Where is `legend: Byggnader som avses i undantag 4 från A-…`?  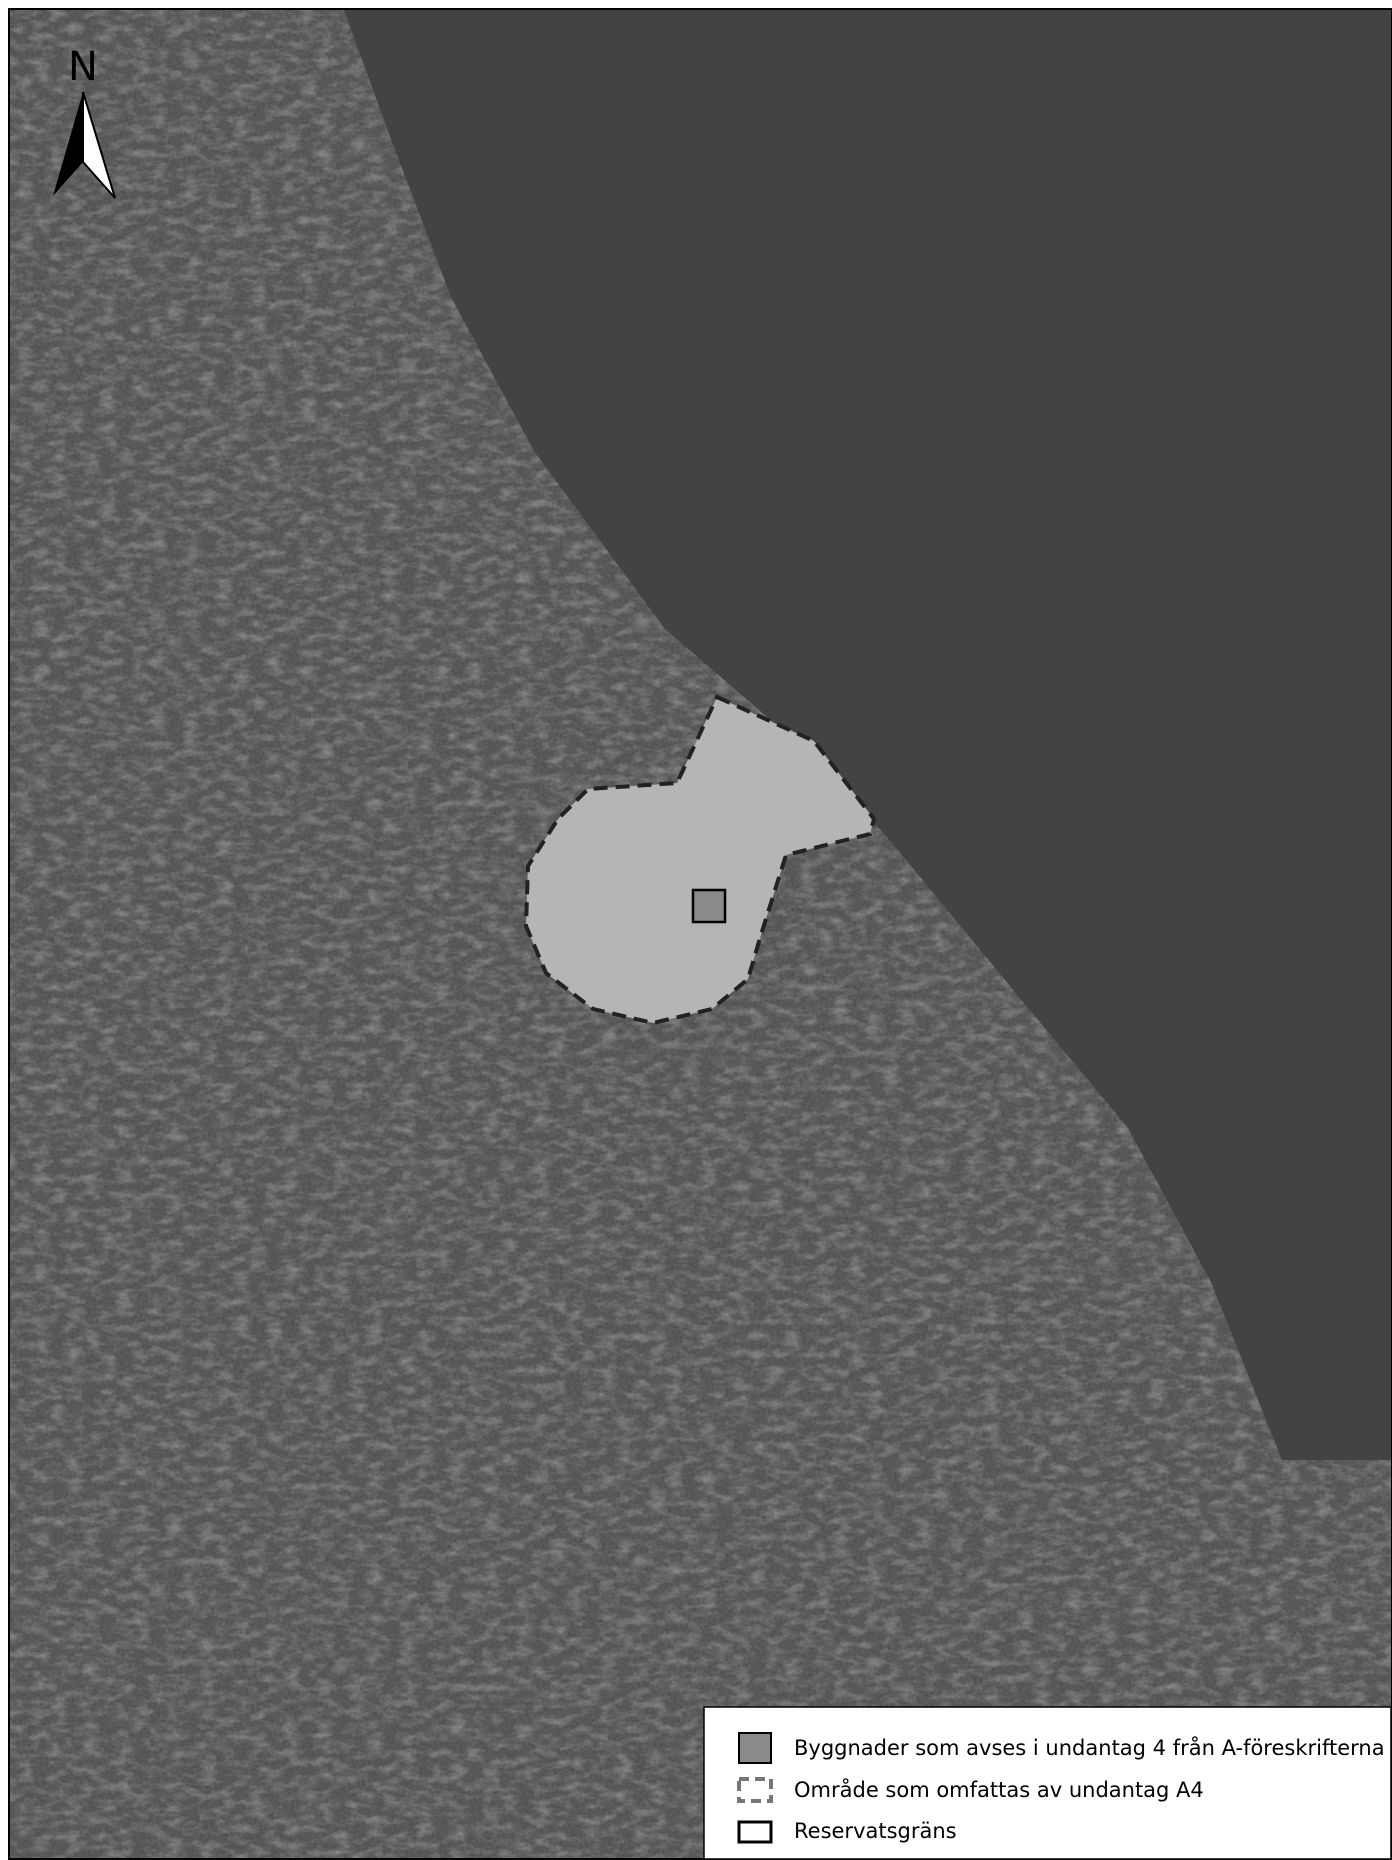 legend: Byggnader som avses i undantag 4 från A-… is located at coordinates (1047, 1783).